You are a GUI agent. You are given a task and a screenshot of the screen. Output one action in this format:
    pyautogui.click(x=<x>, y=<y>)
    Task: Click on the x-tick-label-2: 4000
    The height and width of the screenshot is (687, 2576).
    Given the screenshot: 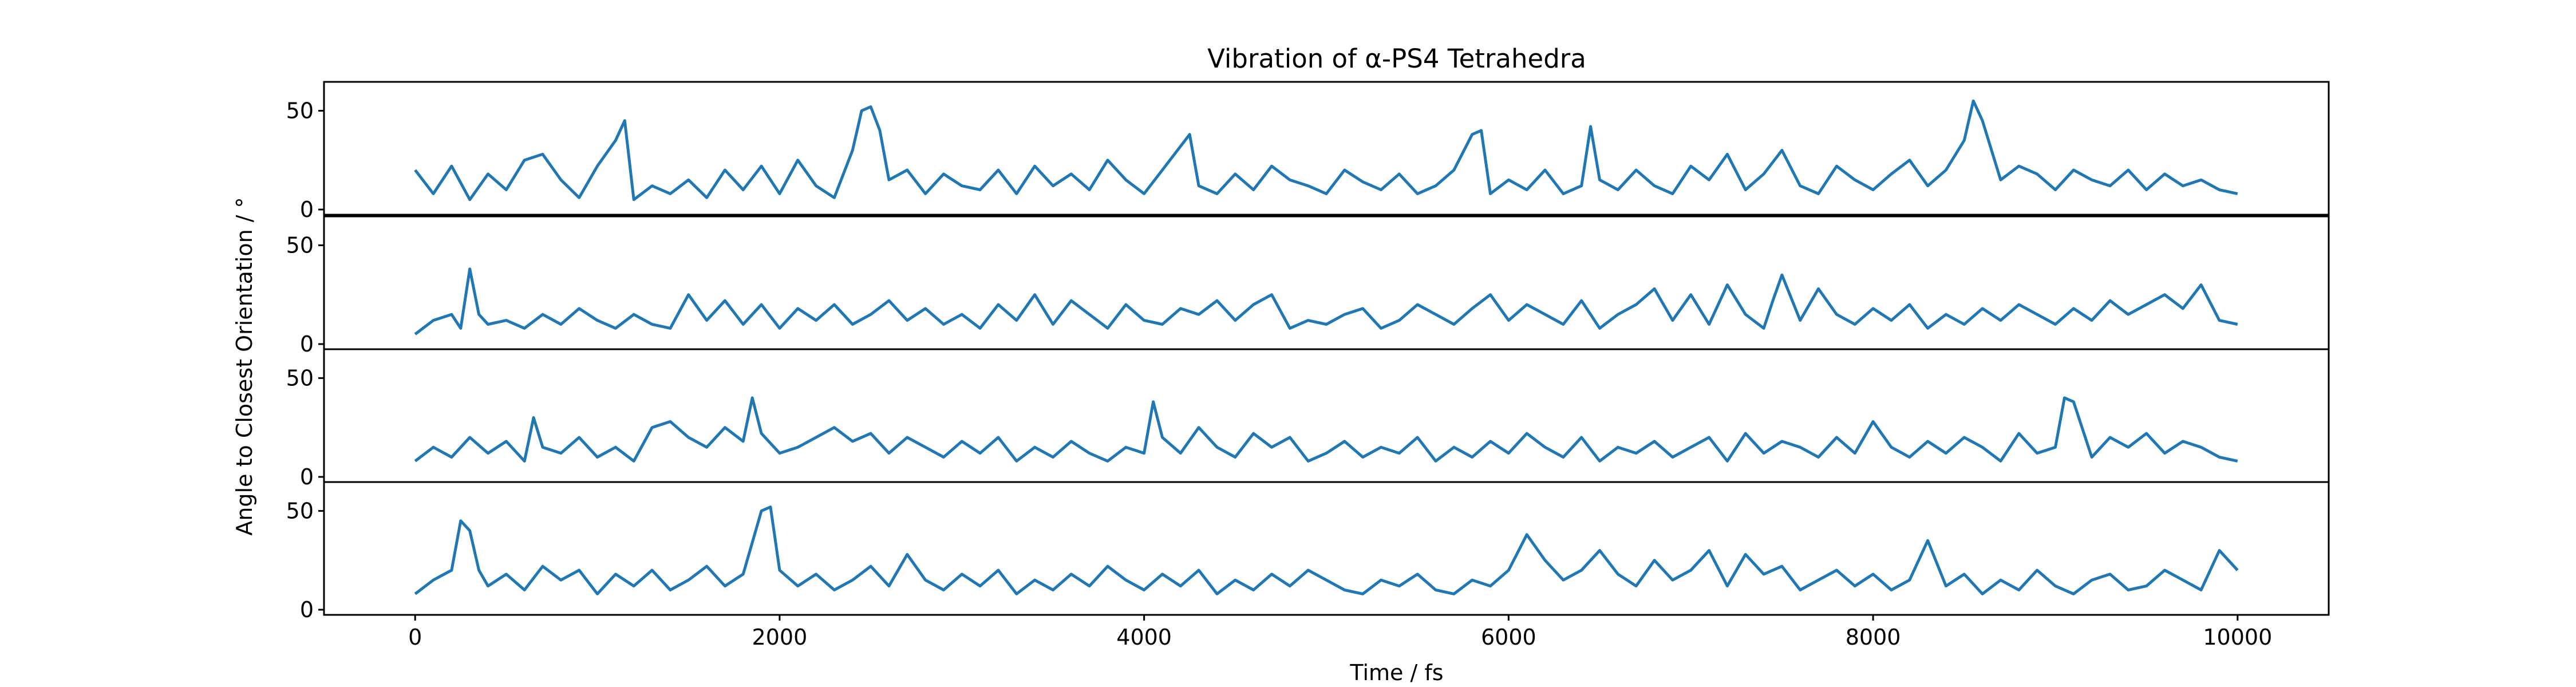 What is the action you would take?
    pyautogui.click(x=1144, y=638)
    